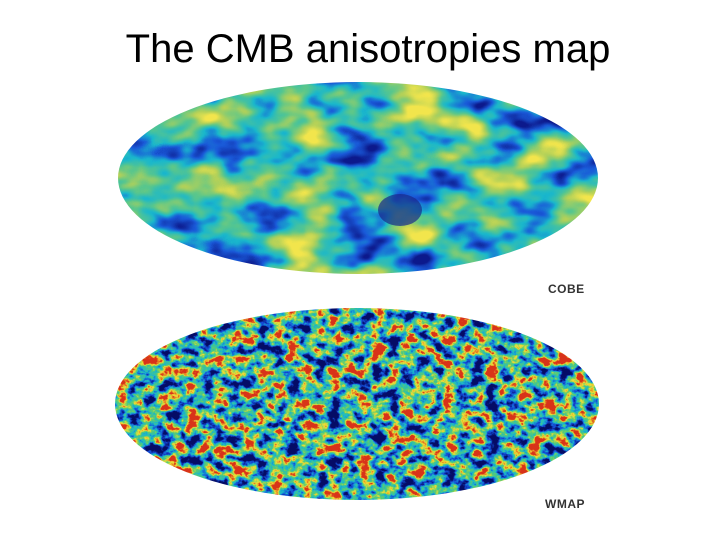 Image resolution: width=720 pixels, height=540 pixels. What do you see at coordinates (566, 289) in the screenshot?
I see `map-label: COBE` at bounding box center [566, 289].